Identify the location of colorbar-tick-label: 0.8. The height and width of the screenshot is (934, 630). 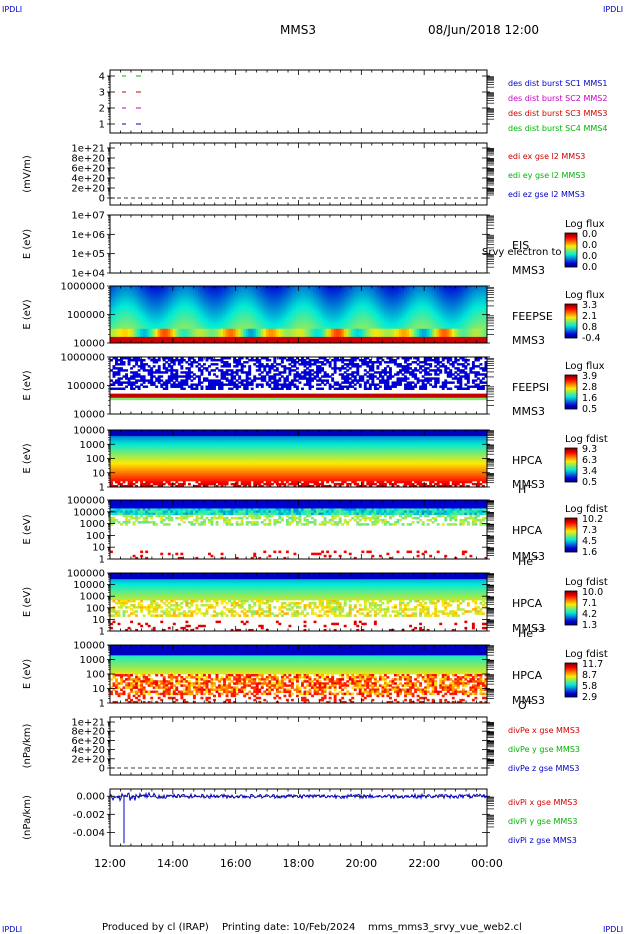
(589, 327).